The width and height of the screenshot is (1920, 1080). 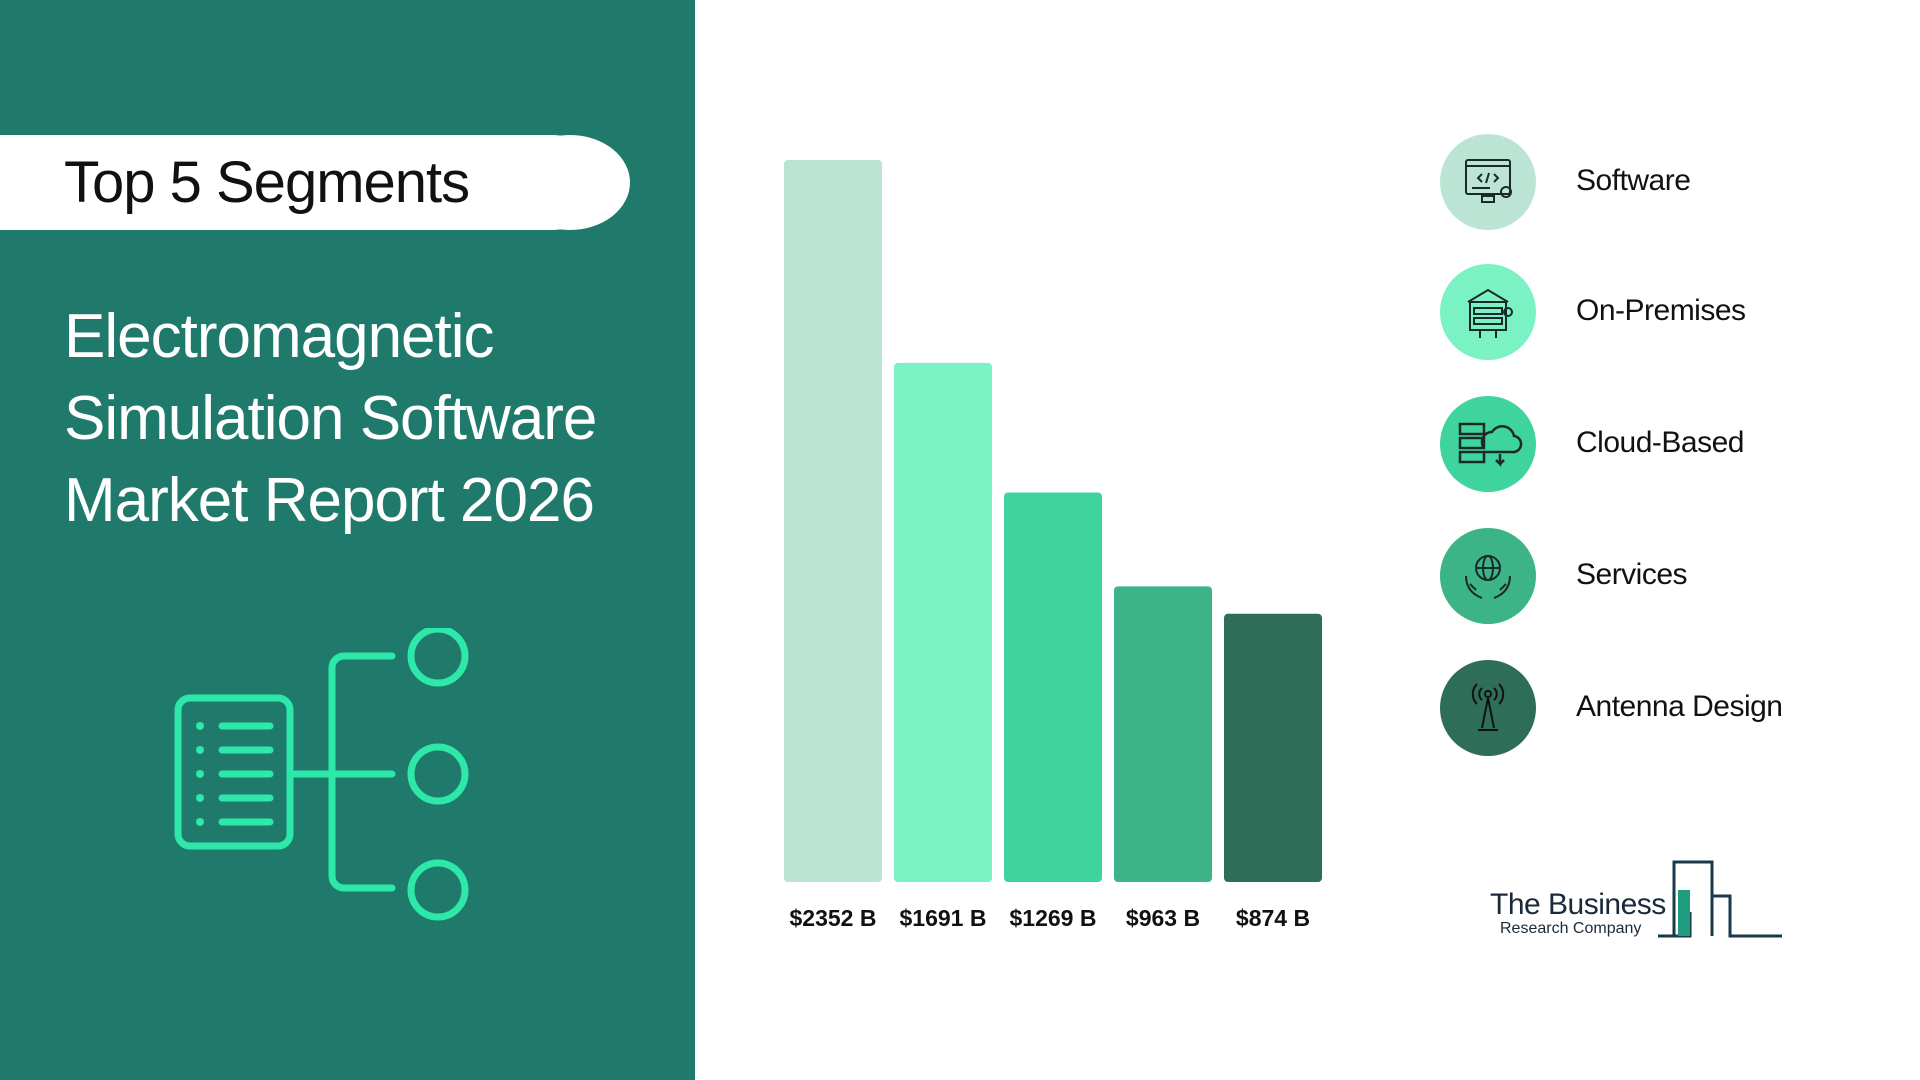 I want to click on computer-code-icon, so click(x=1488, y=182).